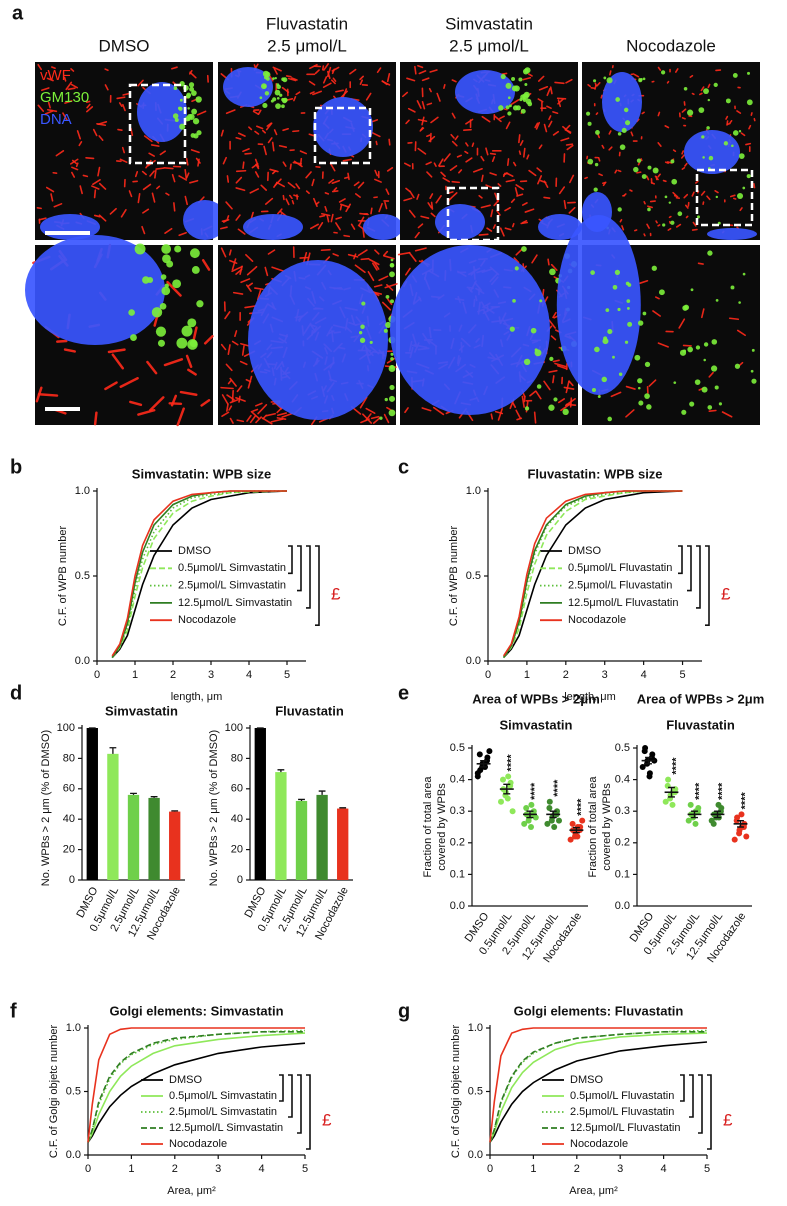 The width and height of the screenshot is (787, 1206). What do you see at coordinates (232, 568) in the screenshot?
I see `legend-label: 0.5μmol/L Simvastatin` at bounding box center [232, 568].